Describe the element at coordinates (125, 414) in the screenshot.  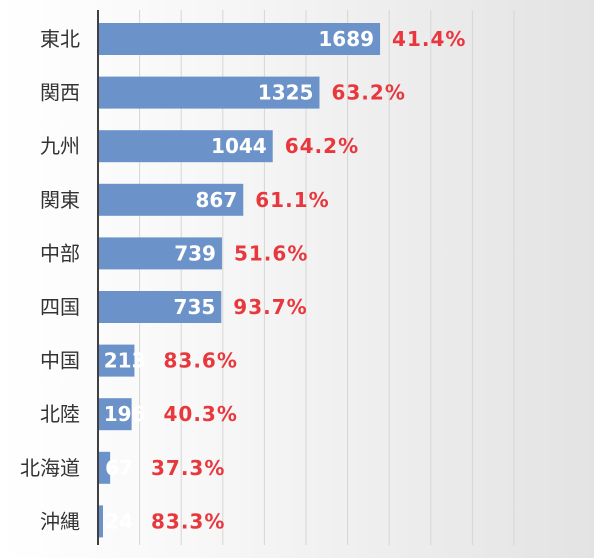
I see `value-label: 196` at that location.